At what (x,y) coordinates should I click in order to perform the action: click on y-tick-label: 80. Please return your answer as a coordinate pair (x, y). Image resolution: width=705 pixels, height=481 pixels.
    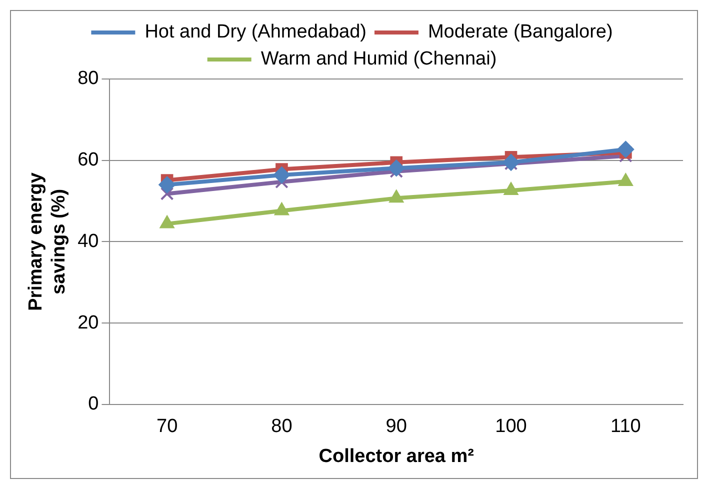
    Looking at the image, I should click on (88, 79).